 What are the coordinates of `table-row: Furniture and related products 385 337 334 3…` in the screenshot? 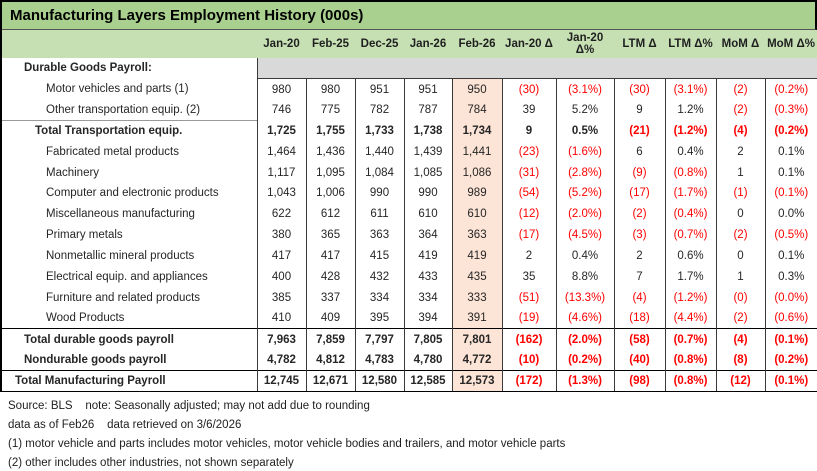 It's located at (409, 298).